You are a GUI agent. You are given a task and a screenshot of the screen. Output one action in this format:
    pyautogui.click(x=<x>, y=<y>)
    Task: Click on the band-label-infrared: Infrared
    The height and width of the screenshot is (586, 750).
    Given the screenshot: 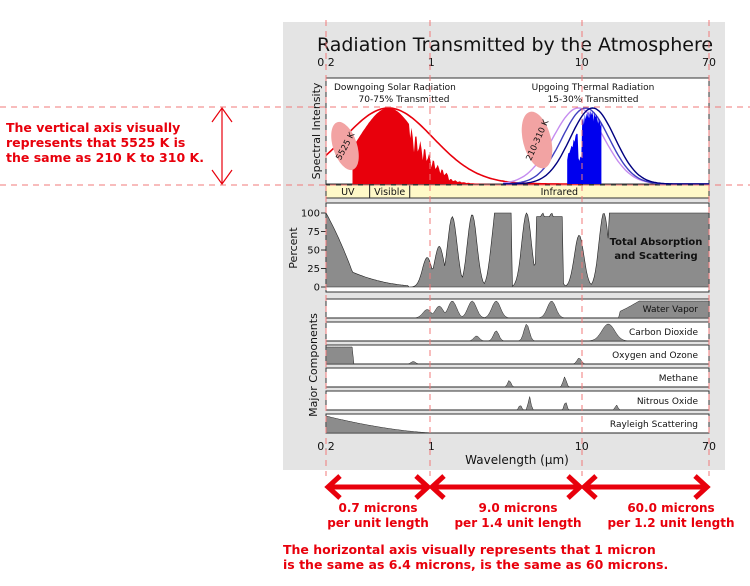 What is the action you would take?
    pyautogui.click(x=559, y=192)
    